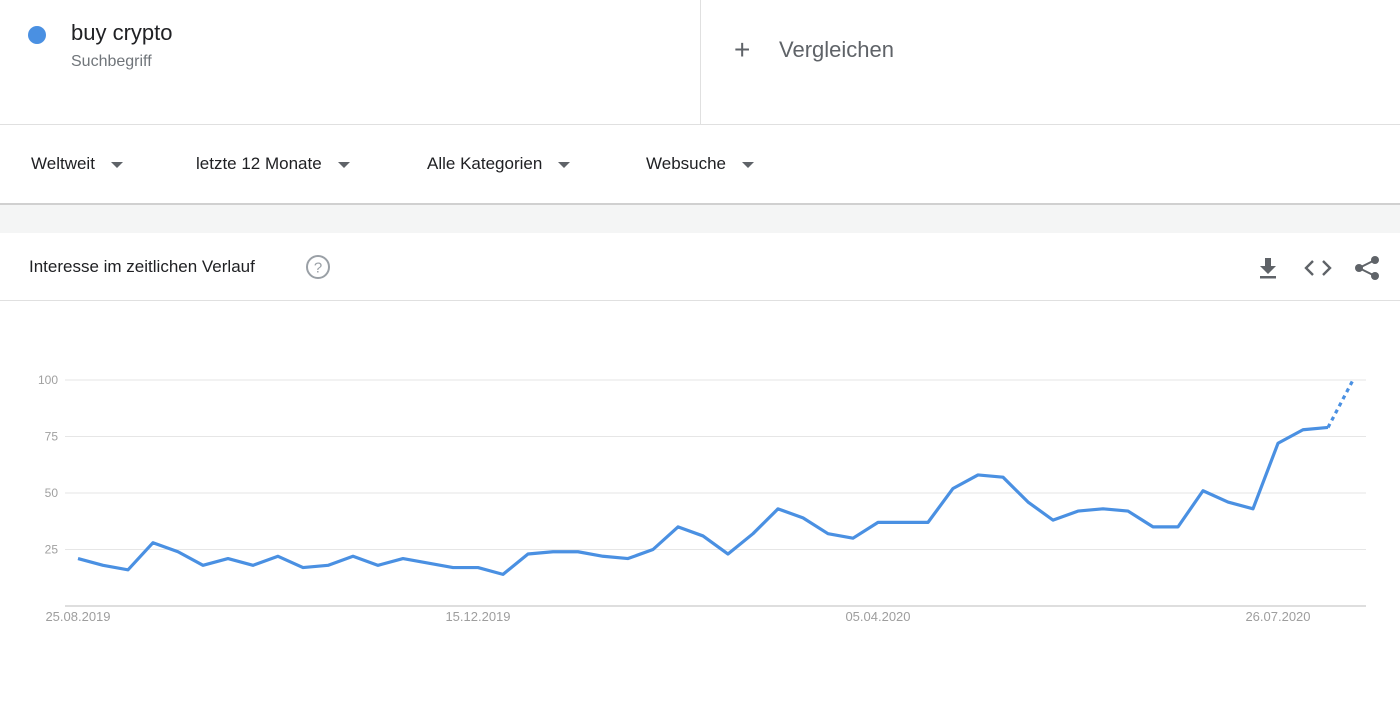 The height and width of the screenshot is (709, 1400). I want to click on term-type: Suchbegriff, so click(111, 61).